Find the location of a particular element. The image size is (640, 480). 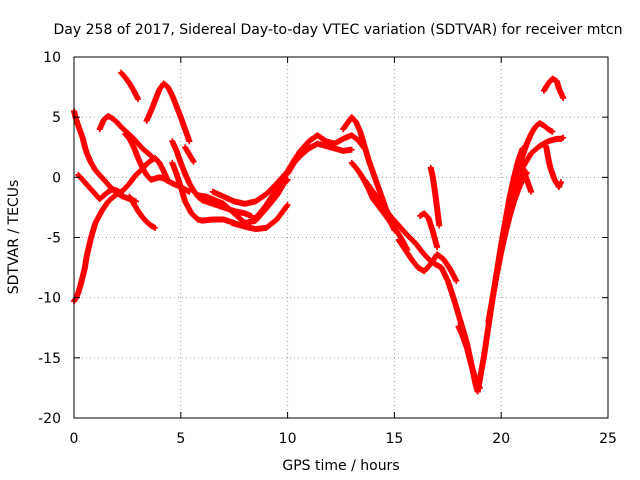

x-tick-label: 20 is located at coordinates (501, 439).